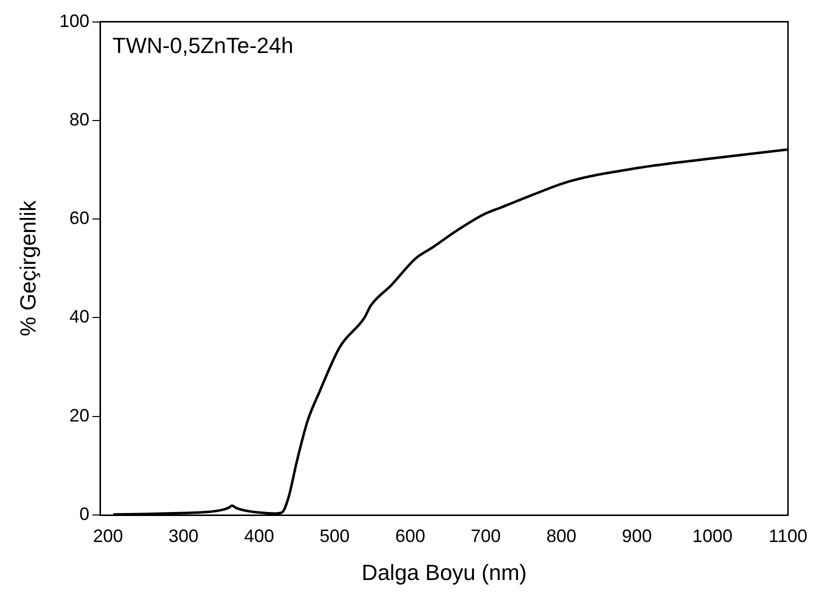  Describe the element at coordinates (788, 536) in the screenshot. I see `x-tick-label: 1100` at that location.